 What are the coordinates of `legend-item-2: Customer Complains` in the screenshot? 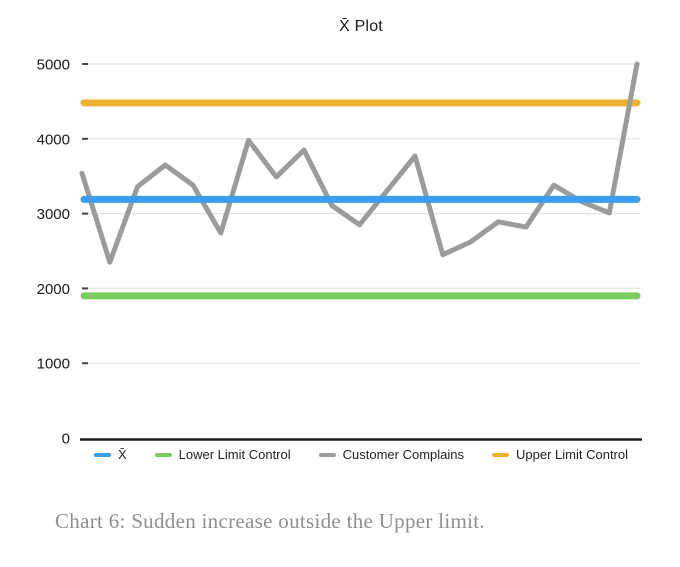 It's located at (391, 454).